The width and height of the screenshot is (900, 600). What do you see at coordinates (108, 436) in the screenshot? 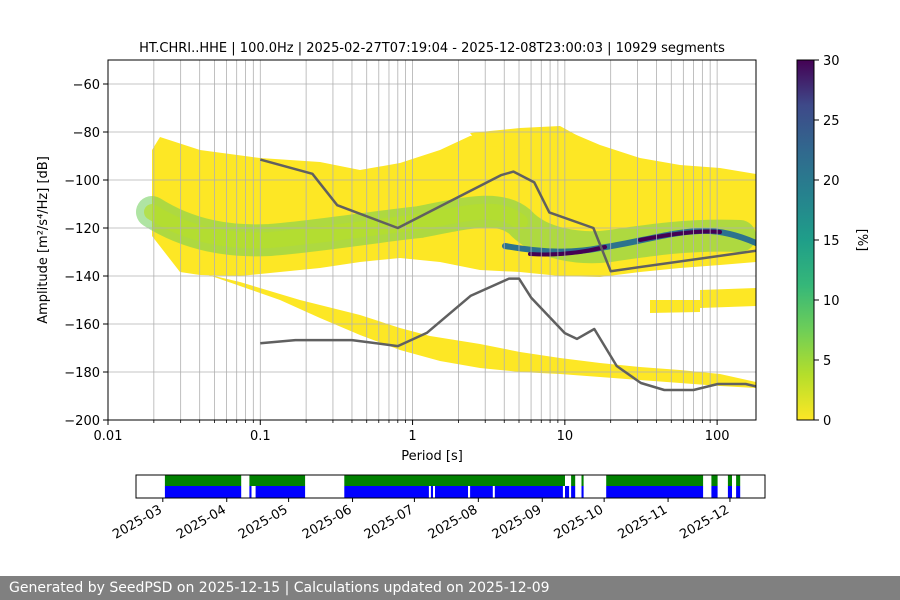
I see `x-tick-label: 0.01` at bounding box center [108, 436].